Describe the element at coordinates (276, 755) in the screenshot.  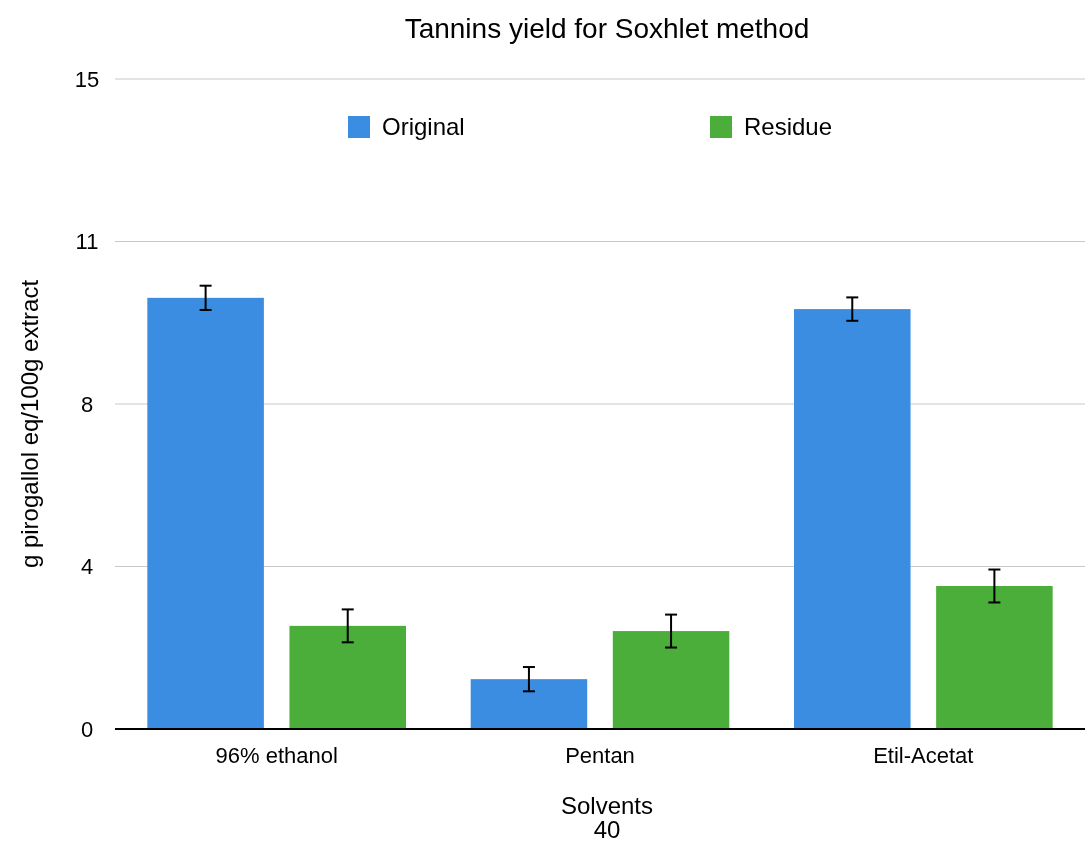
I see `x-tick-label: 96% ethanol` at that location.